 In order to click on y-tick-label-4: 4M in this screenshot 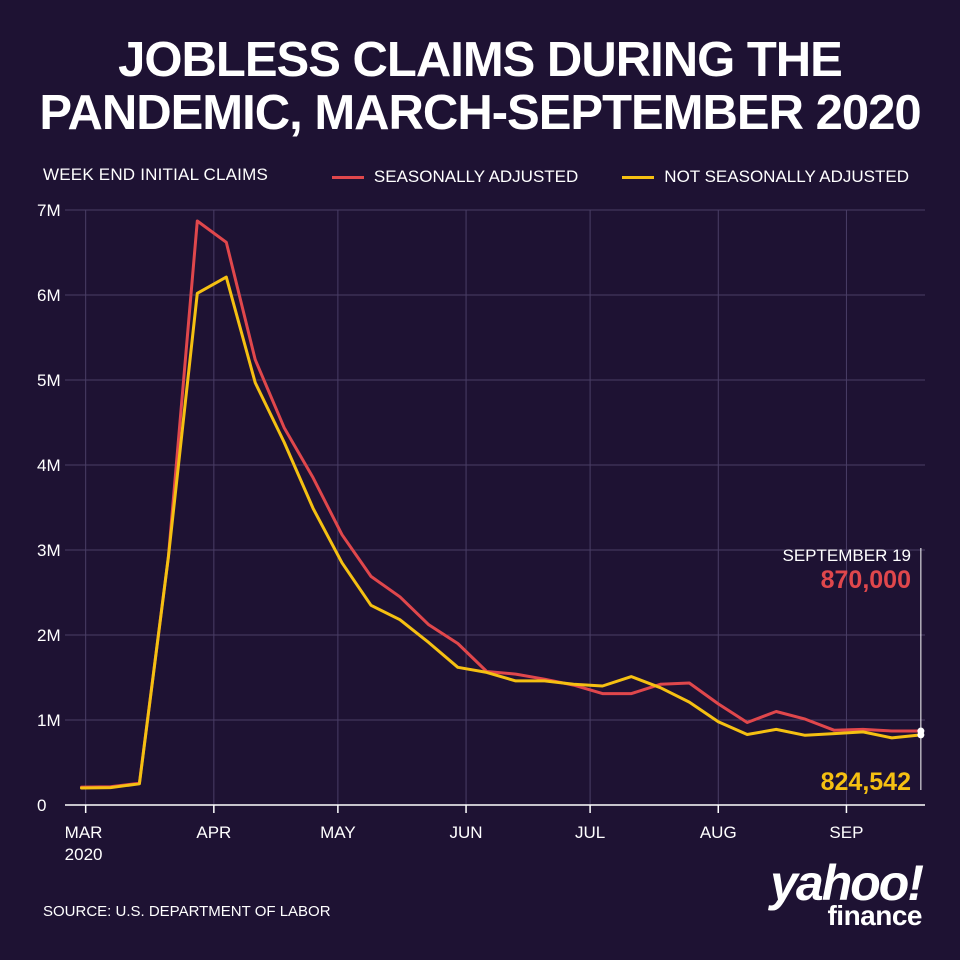, I will do `click(49, 465)`.